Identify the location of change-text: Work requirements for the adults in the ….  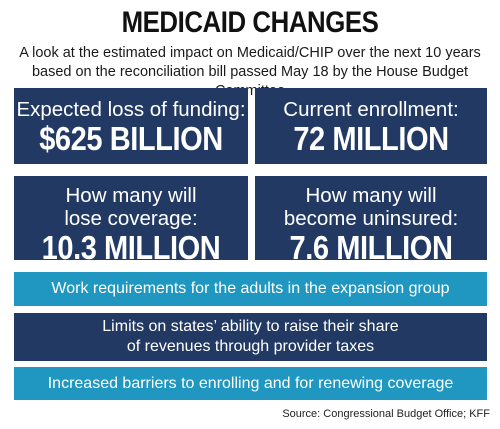
(250, 288).